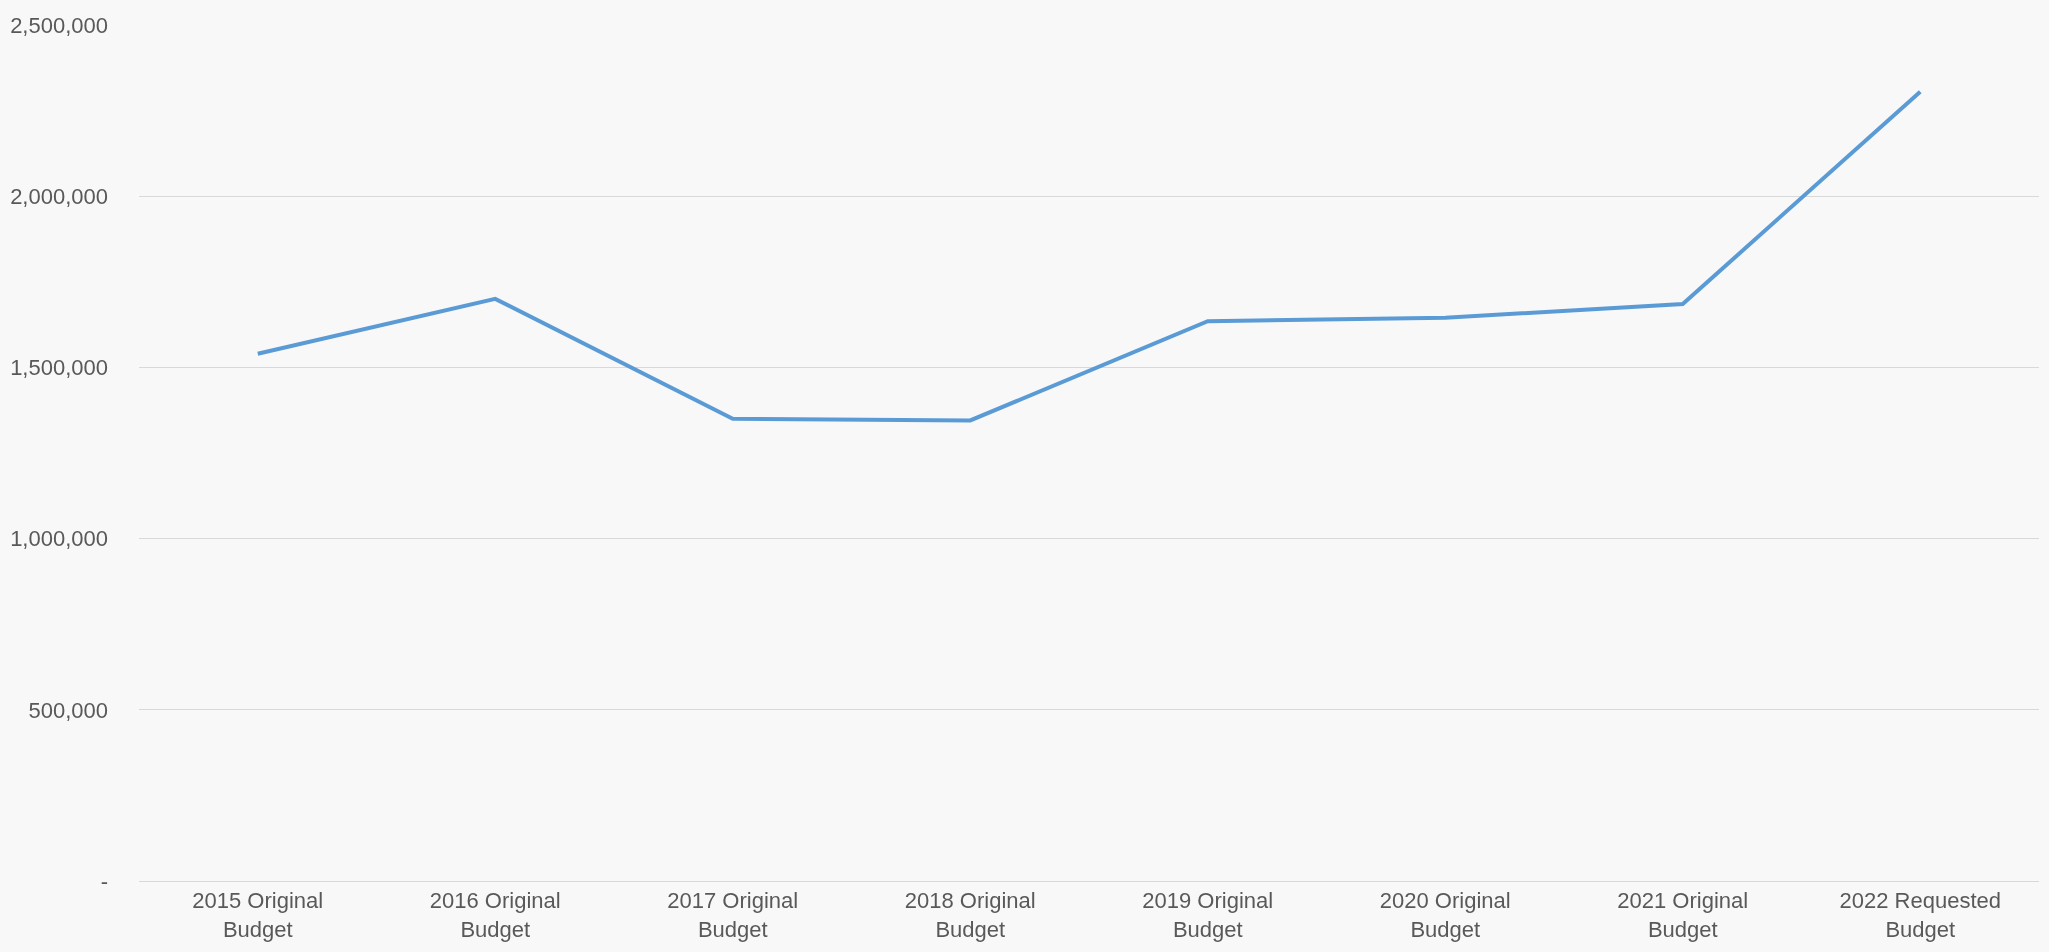 The image size is (2049, 952). What do you see at coordinates (495, 915) in the screenshot?
I see `x-tick-label: 2016 Original Budget` at bounding box center [495, 915].